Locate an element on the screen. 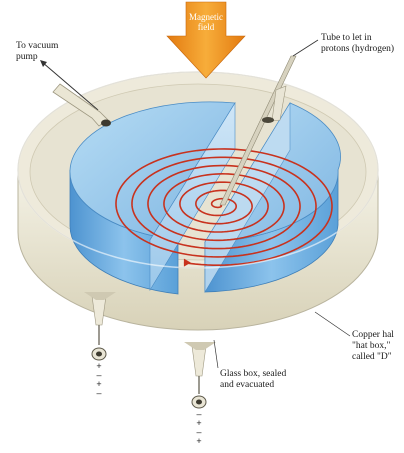 The height and width of the screenshot is (453, 404). tube-label: Tube to let in protons (hydrogen) is located at coordinates (358, 43).